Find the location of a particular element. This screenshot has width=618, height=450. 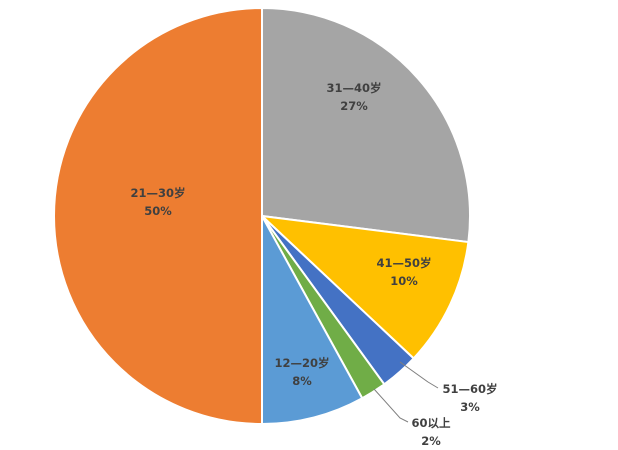

data-label-percent-3: 2% is located at coordinates (431, 441).